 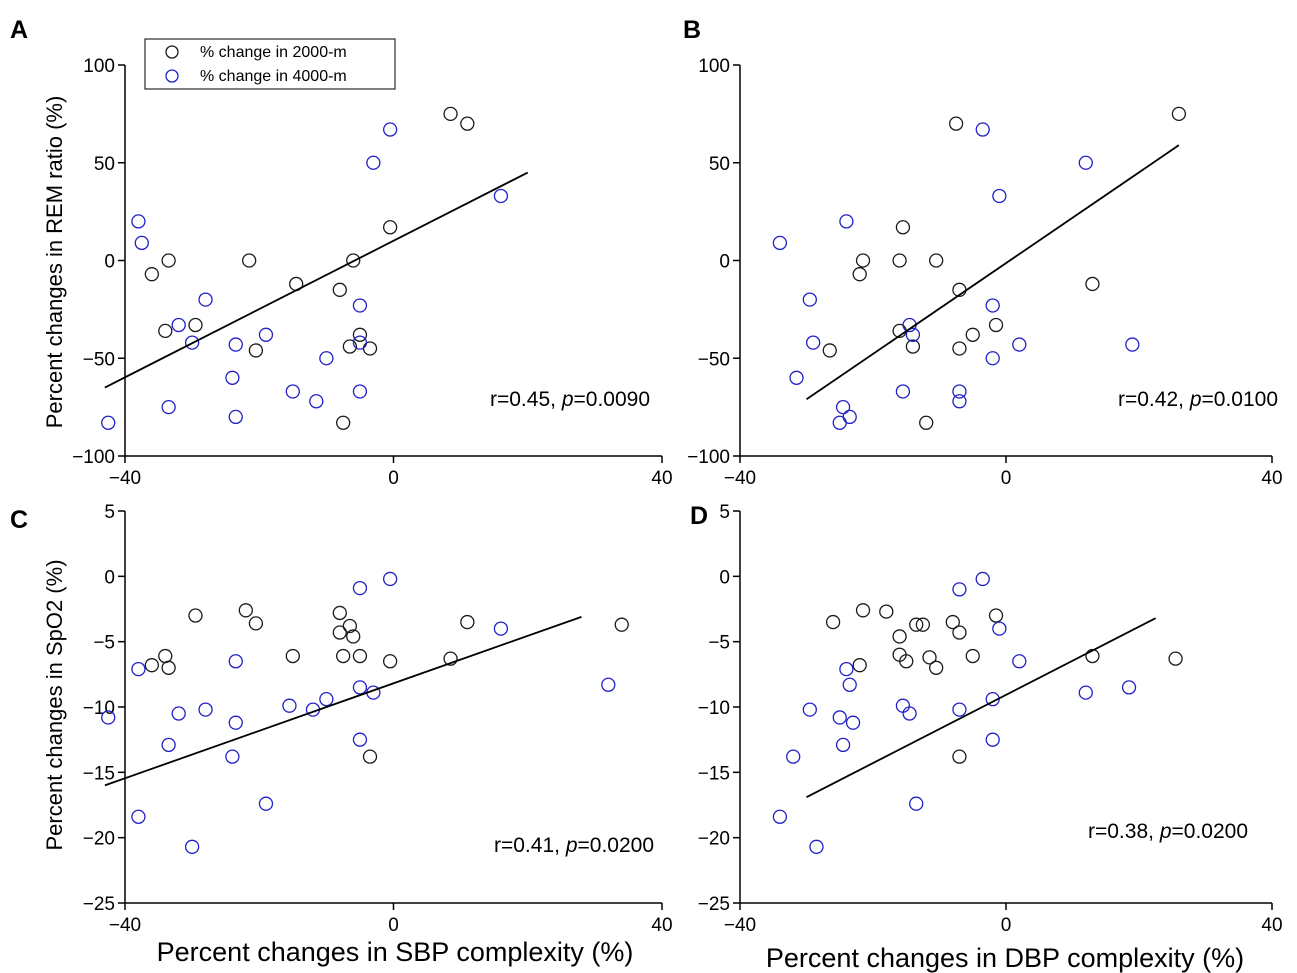 What do you see at coordinates (981, 707) in the screenshot?
I see `trend-line` at bounding box center [981, 707].